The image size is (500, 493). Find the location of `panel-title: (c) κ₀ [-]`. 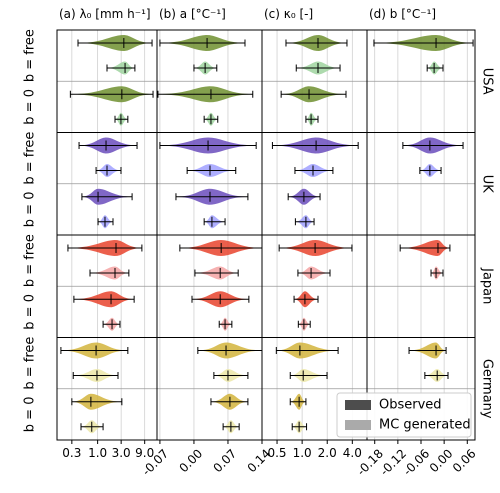

panel-title: (c) κ₀ [-] is located at coordinates (288, 14).